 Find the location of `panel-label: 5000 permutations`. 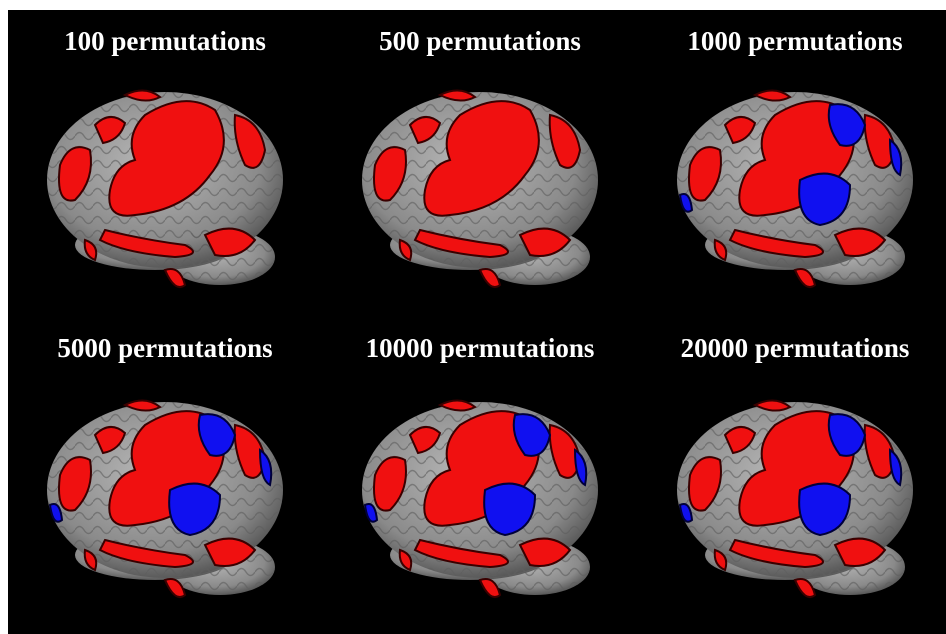

panel-label: 5000 permutations is located at coordinates (164, 348).